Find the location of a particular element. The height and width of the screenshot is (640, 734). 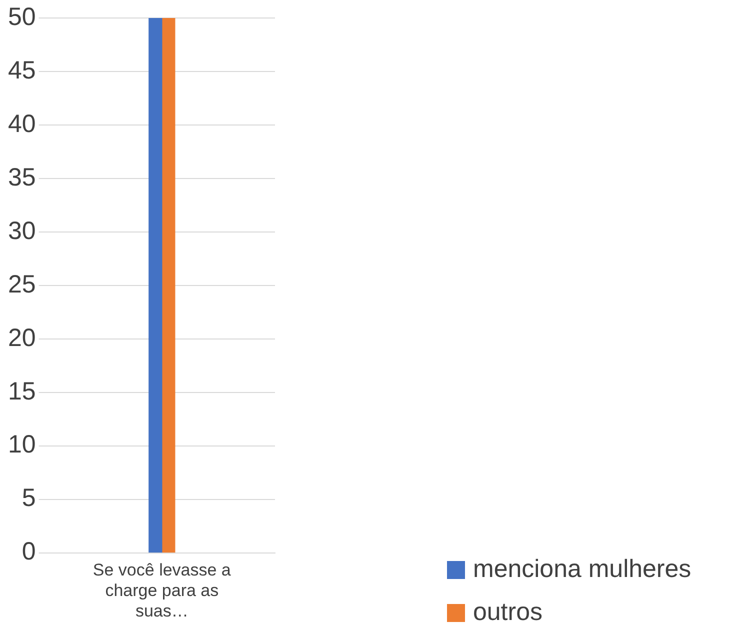

y-tick-label: 15 is located at coordinates (22, 391).